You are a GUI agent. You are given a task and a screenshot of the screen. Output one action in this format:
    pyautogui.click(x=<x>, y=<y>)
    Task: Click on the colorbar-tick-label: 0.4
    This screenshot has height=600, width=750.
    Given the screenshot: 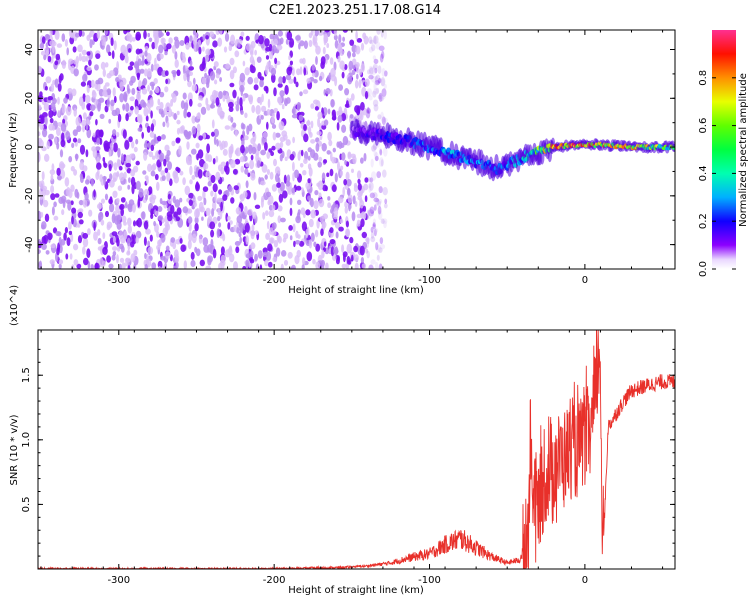 What is the action you would take?
    pyautogui.click(x=703, y=173)
    